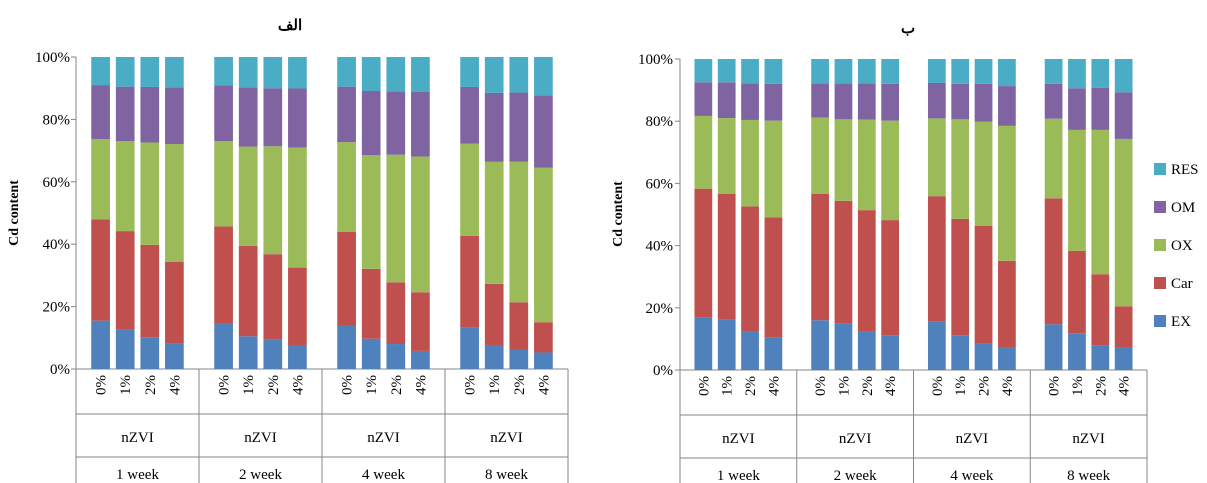  What do you see at coordinates (1160, 283) in the screenshot?
I see `legend-swatch-car` at bounding box center [1160, 283].